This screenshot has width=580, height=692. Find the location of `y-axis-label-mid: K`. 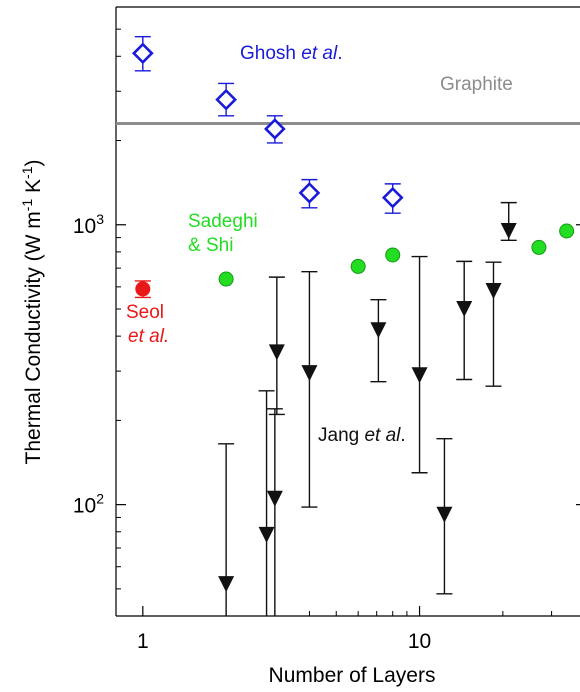

y-axis-label-mid: K is located at coordinates (33, 189).